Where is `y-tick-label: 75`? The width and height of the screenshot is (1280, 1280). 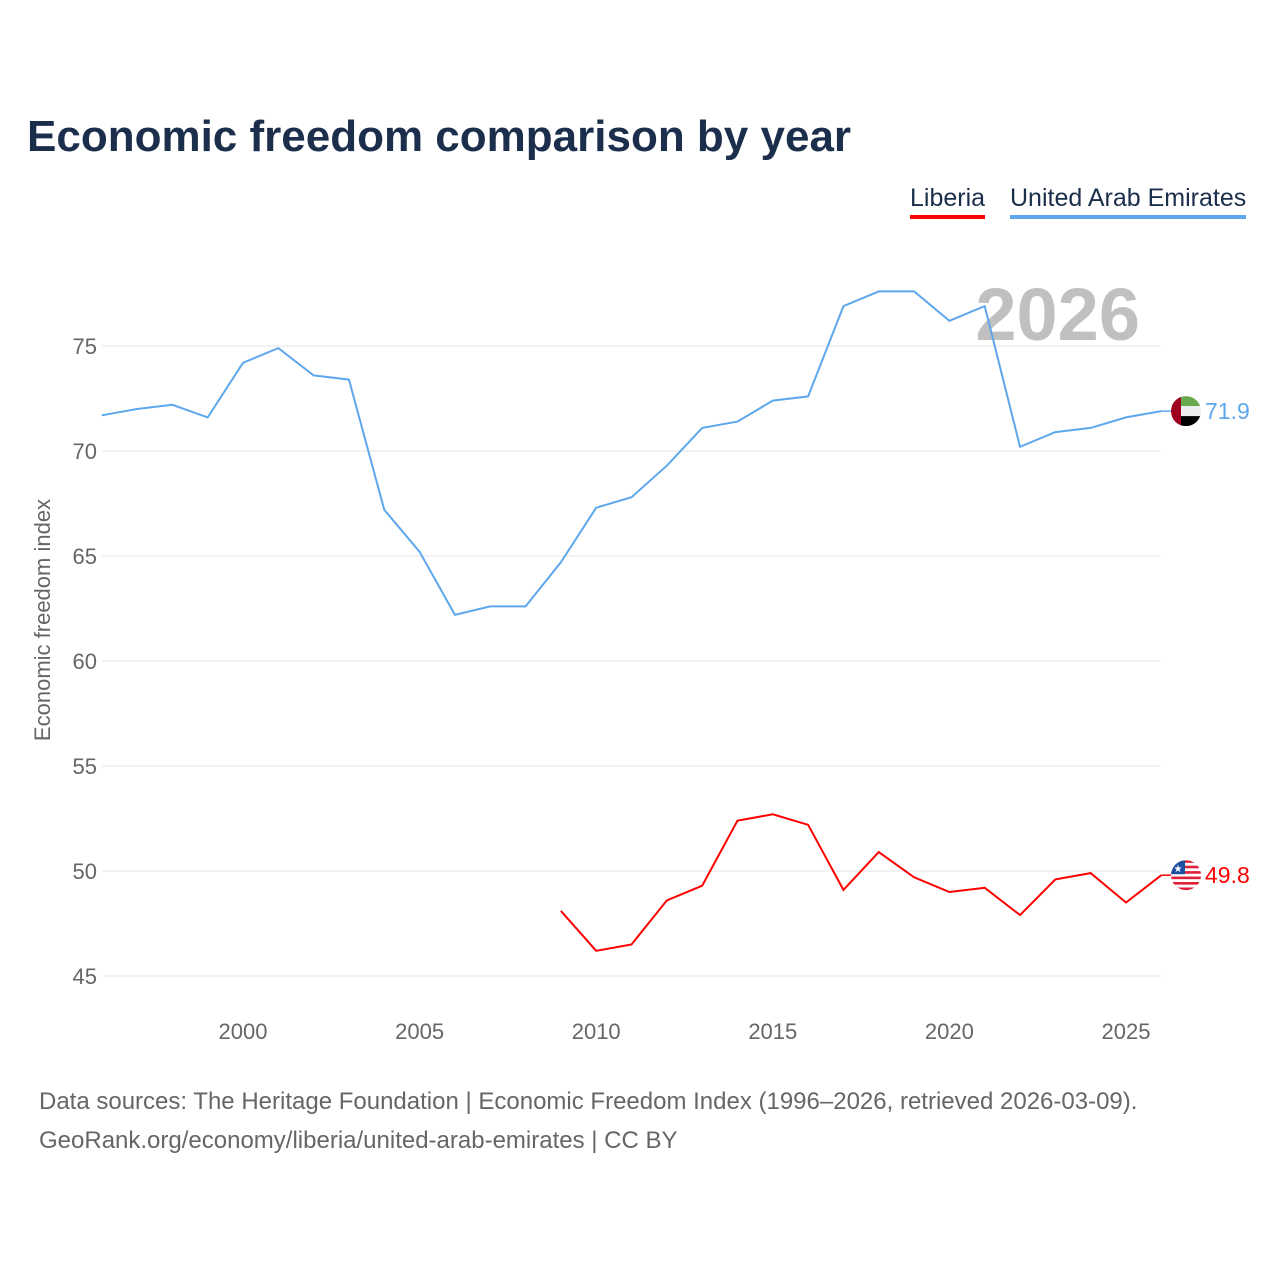 y-tick-label: 75 is located at coordinates (85, 346).